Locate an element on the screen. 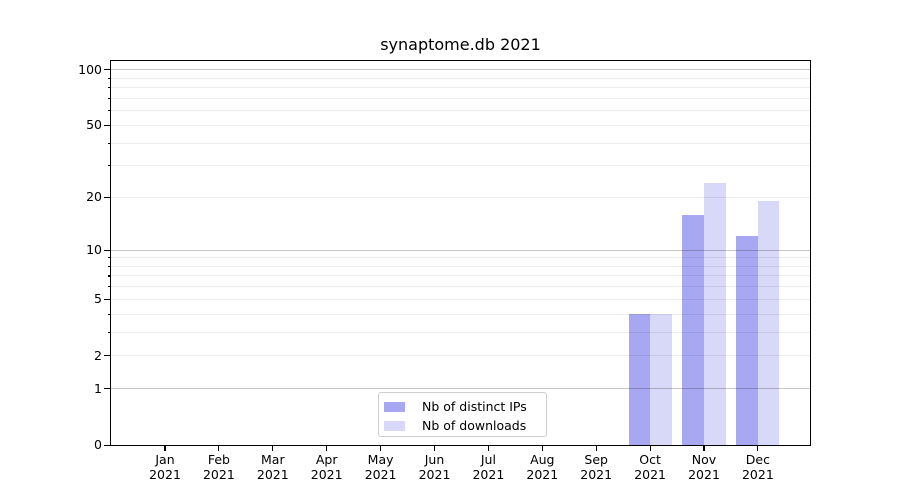 Image resolution: width=900 pixels, height=500 pixels. x-label-month-oct: Oct is located at coordinates (650, 459).